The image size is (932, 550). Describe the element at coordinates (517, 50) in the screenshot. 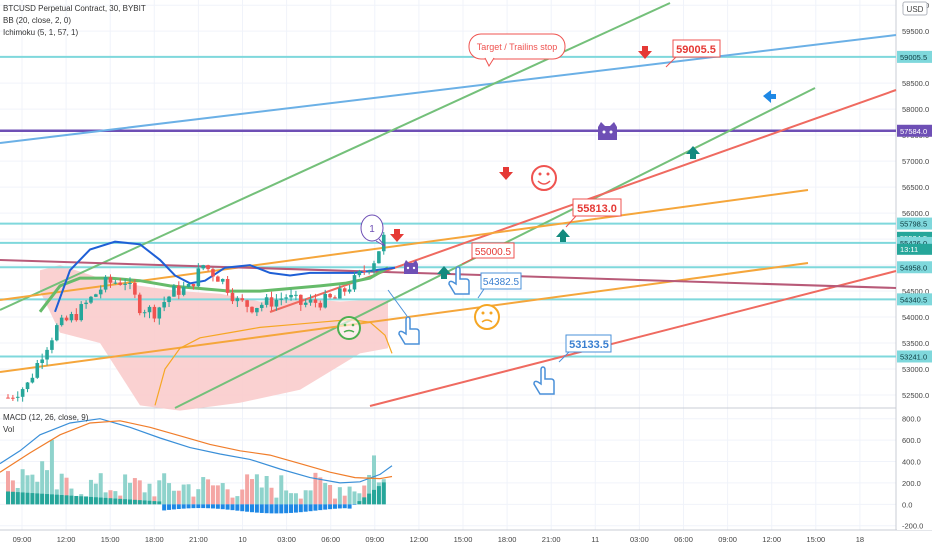

I see `target-callout: Target / Trailins stop` at that location.